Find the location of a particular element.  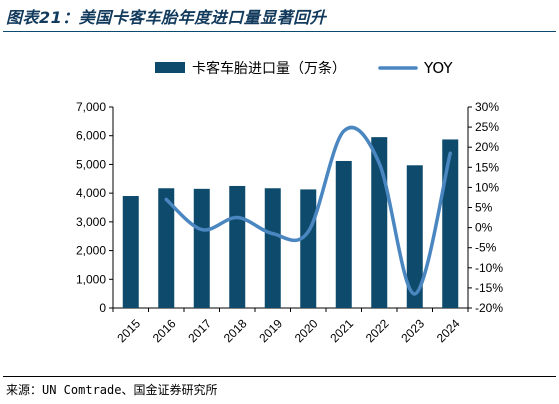

x-tick-label: 2021 is located at coordinates (341, 330).